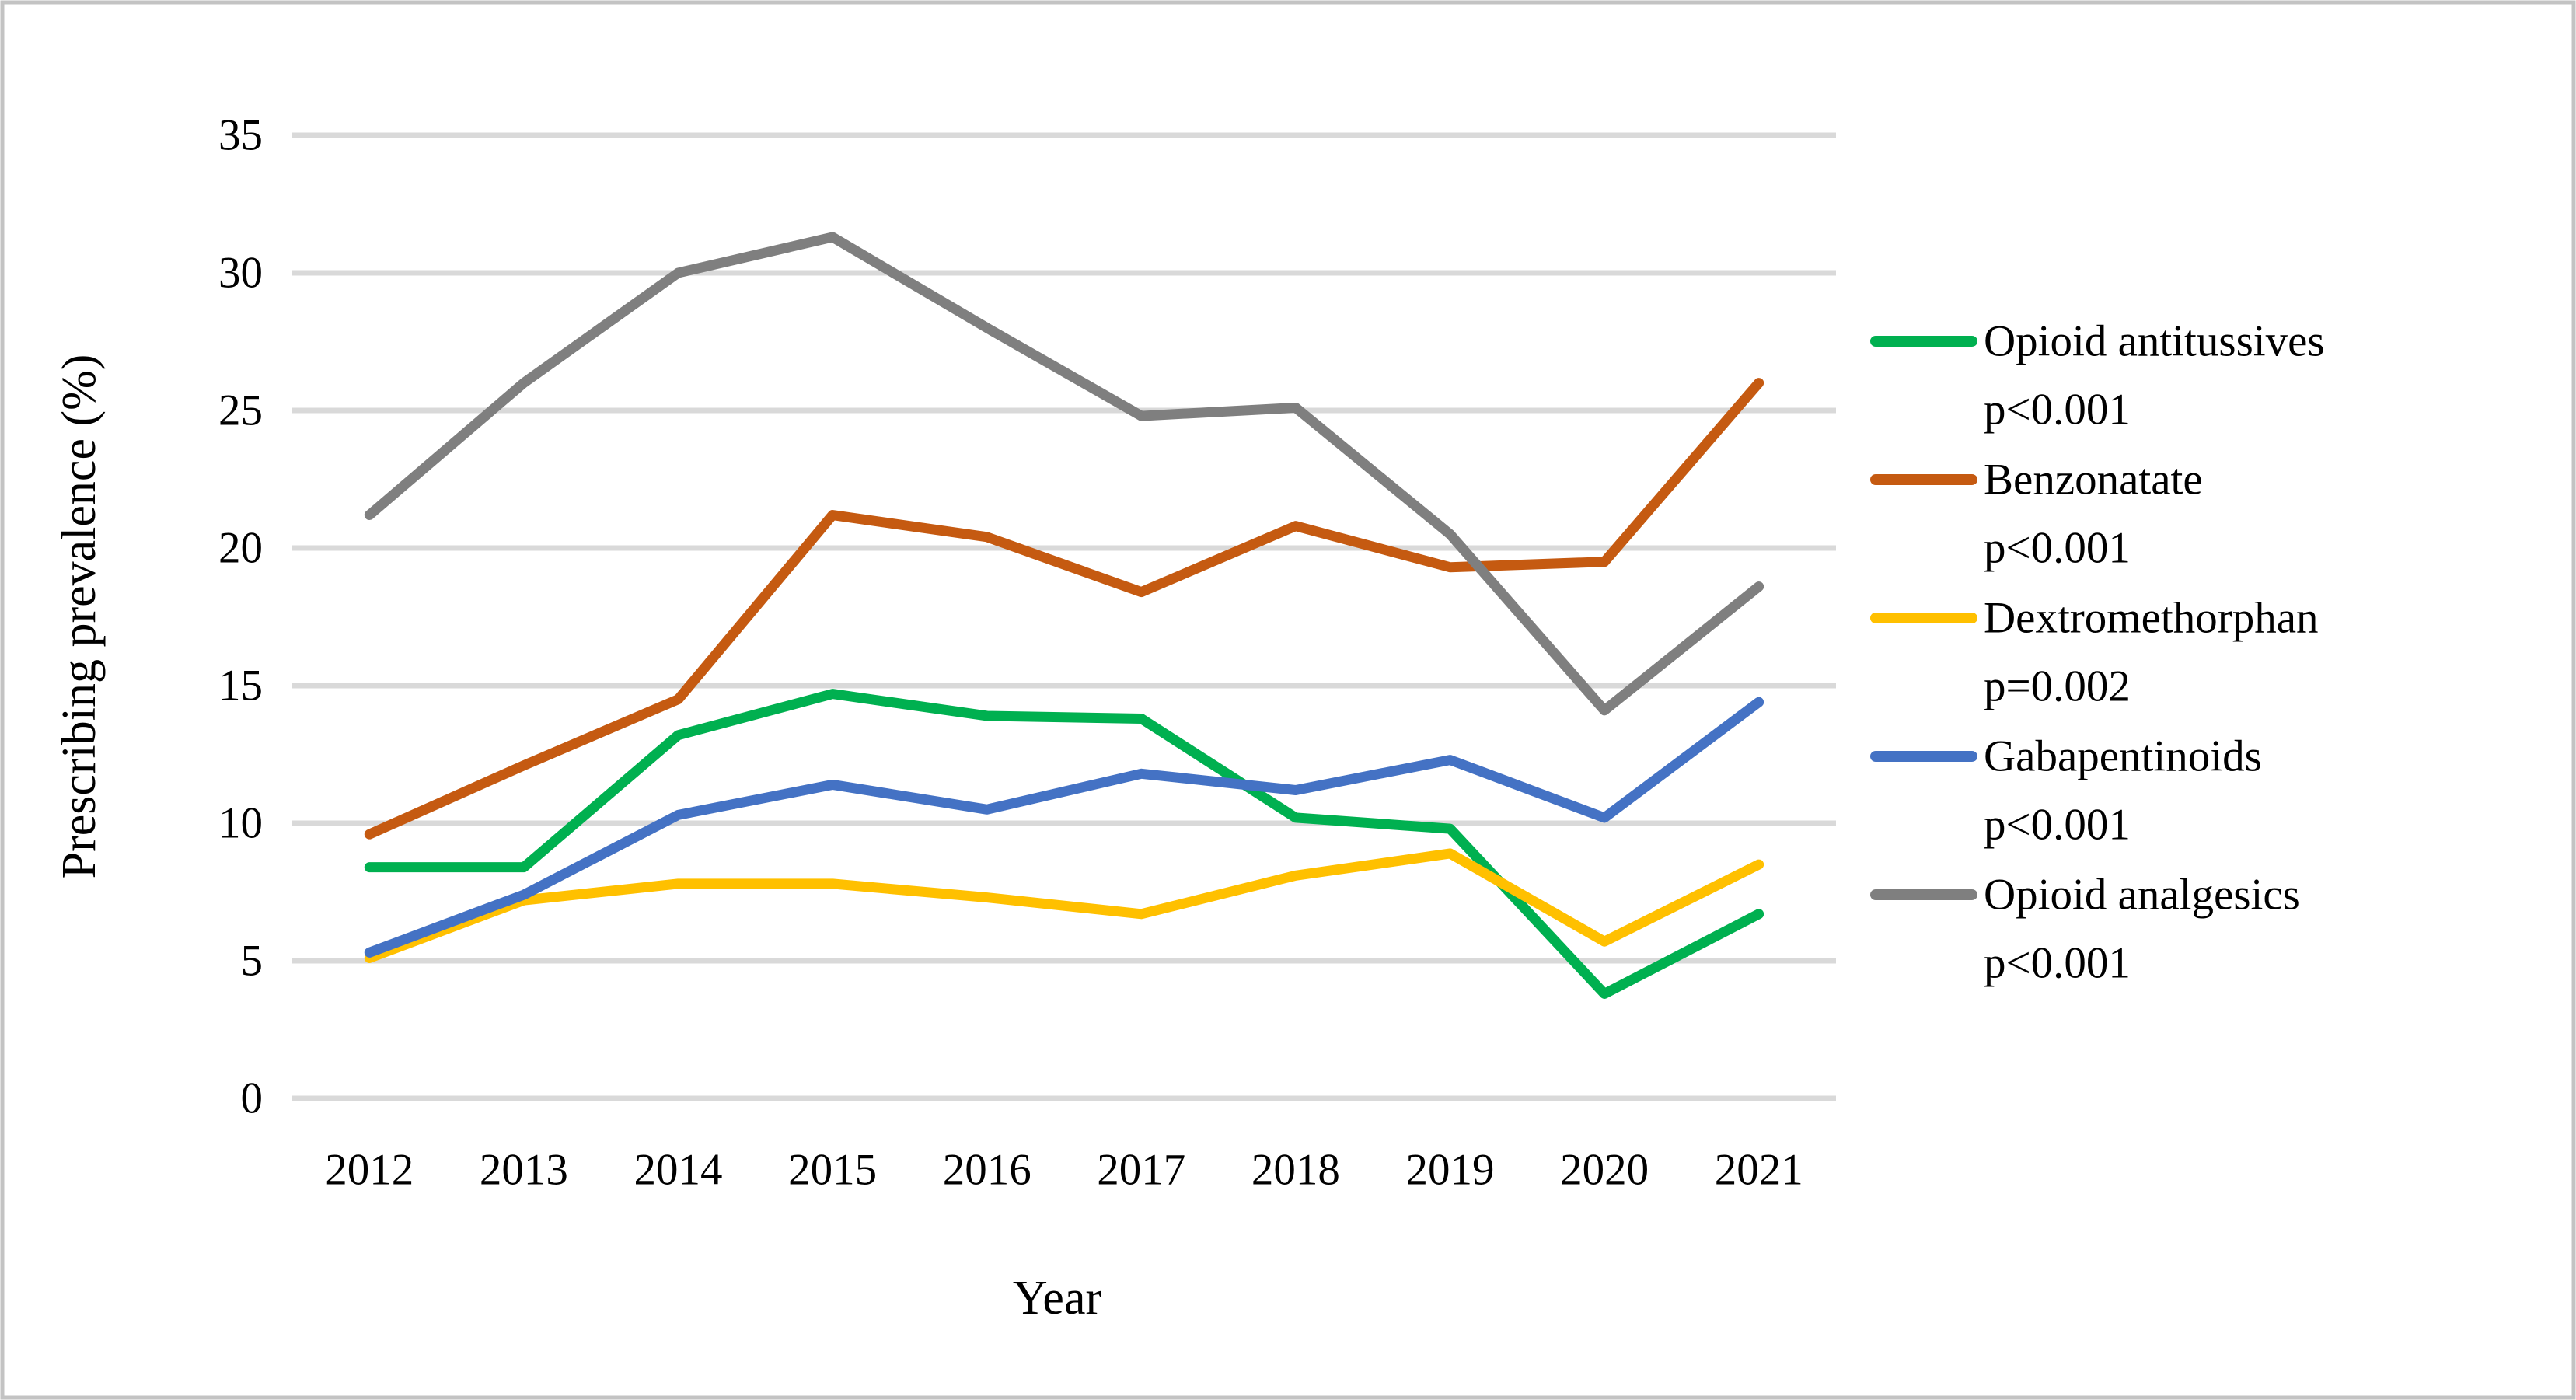 Image resolution: width=2576 pixels, height=1400 pixels. Describe the element at coordinates (2155, 341) in the screenshot. I see `legend-label-opioid-antitussives: Opioid antitussives` at that location.